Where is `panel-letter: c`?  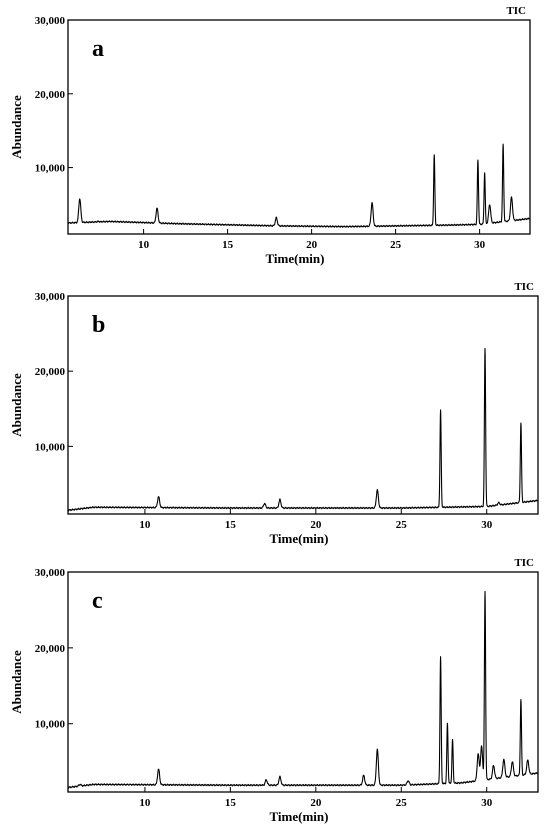 panel-letter: c is located at coordinates (97, 601).